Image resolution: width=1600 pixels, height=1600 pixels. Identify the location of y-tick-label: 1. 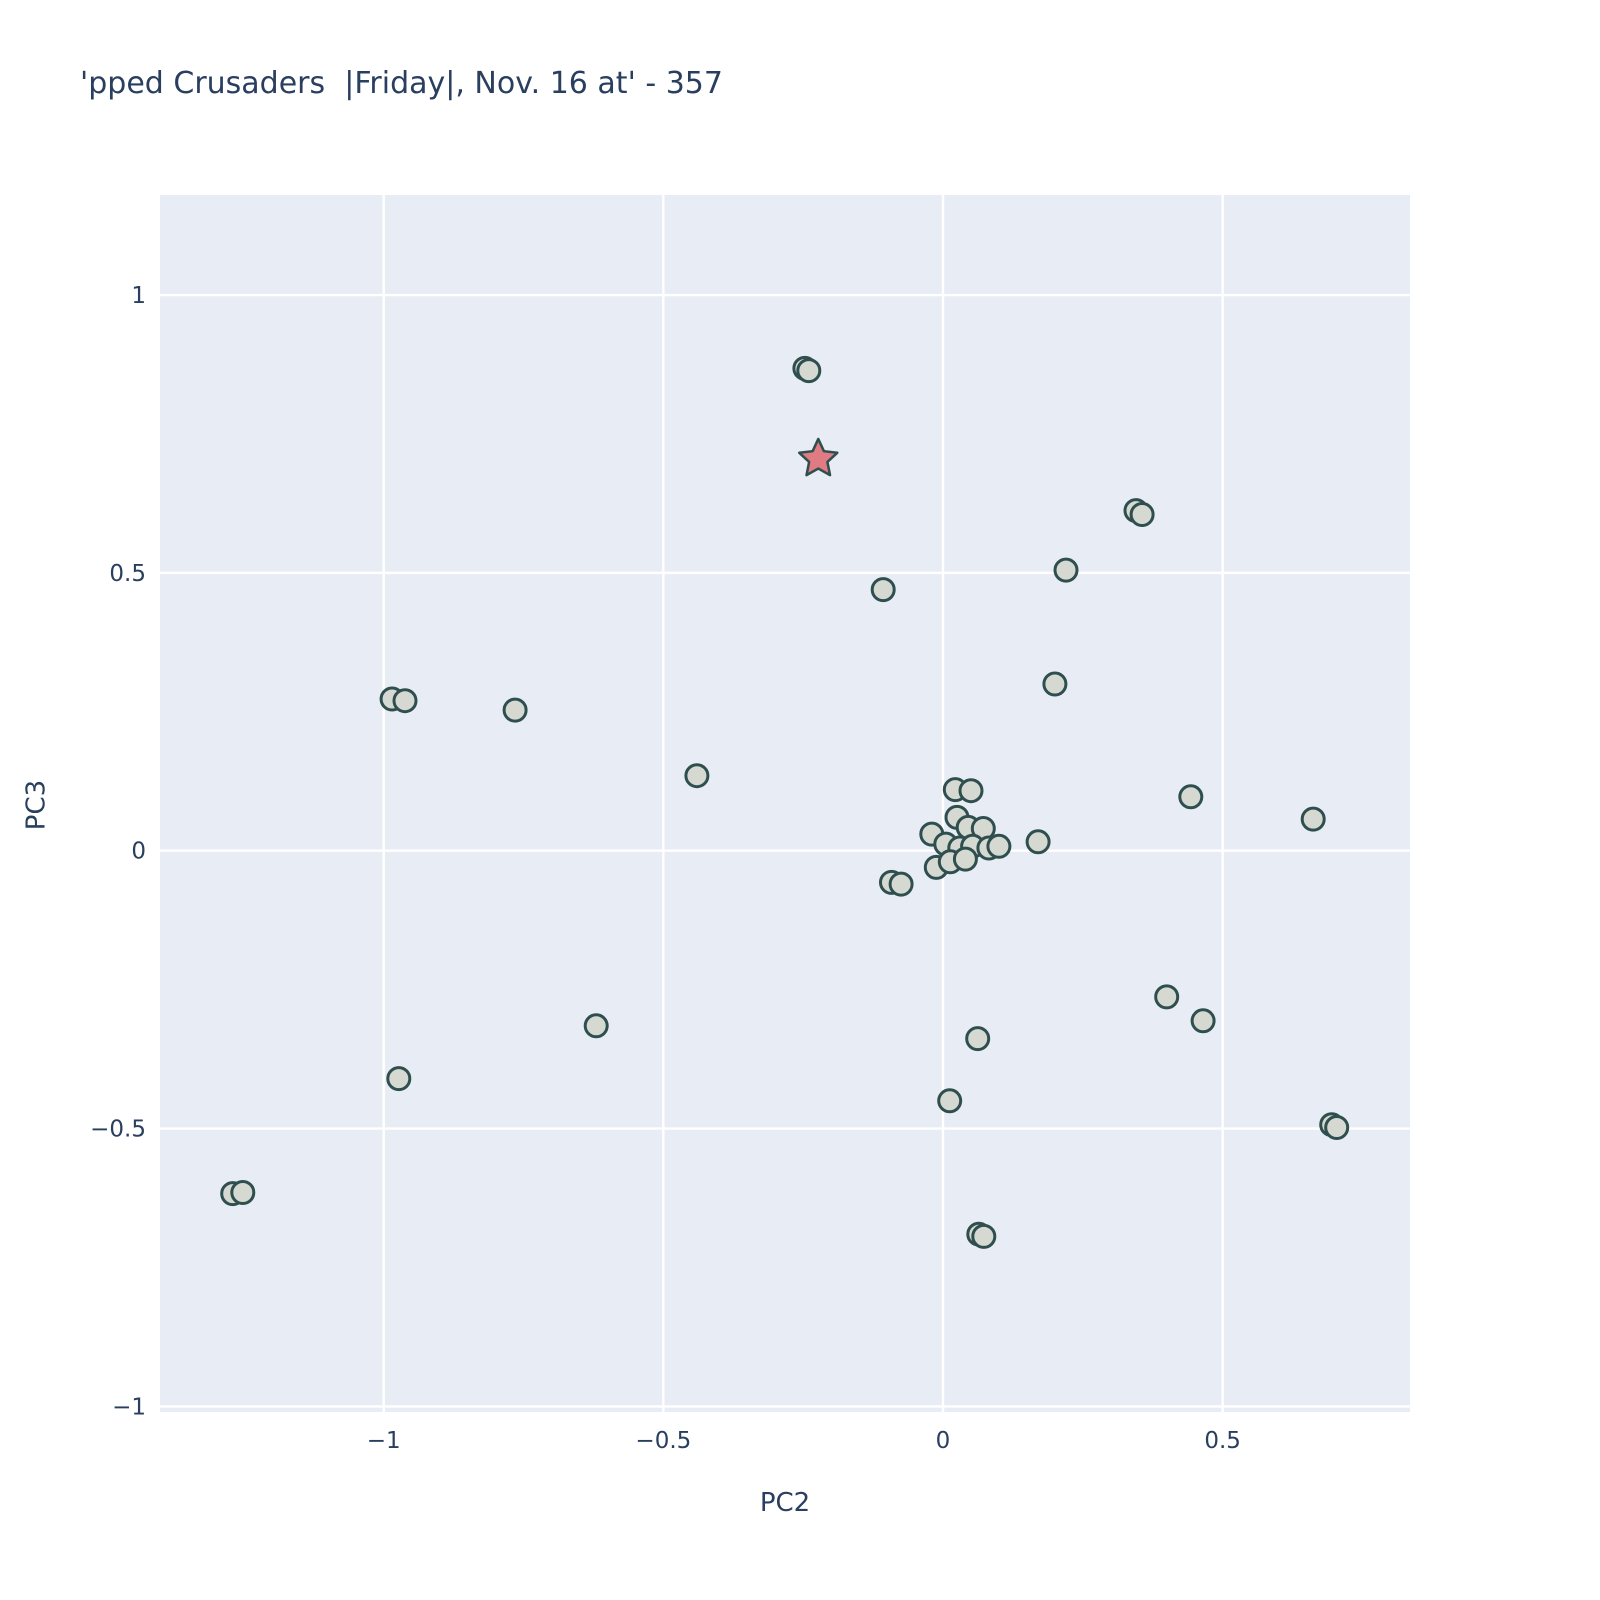
(138, 296).